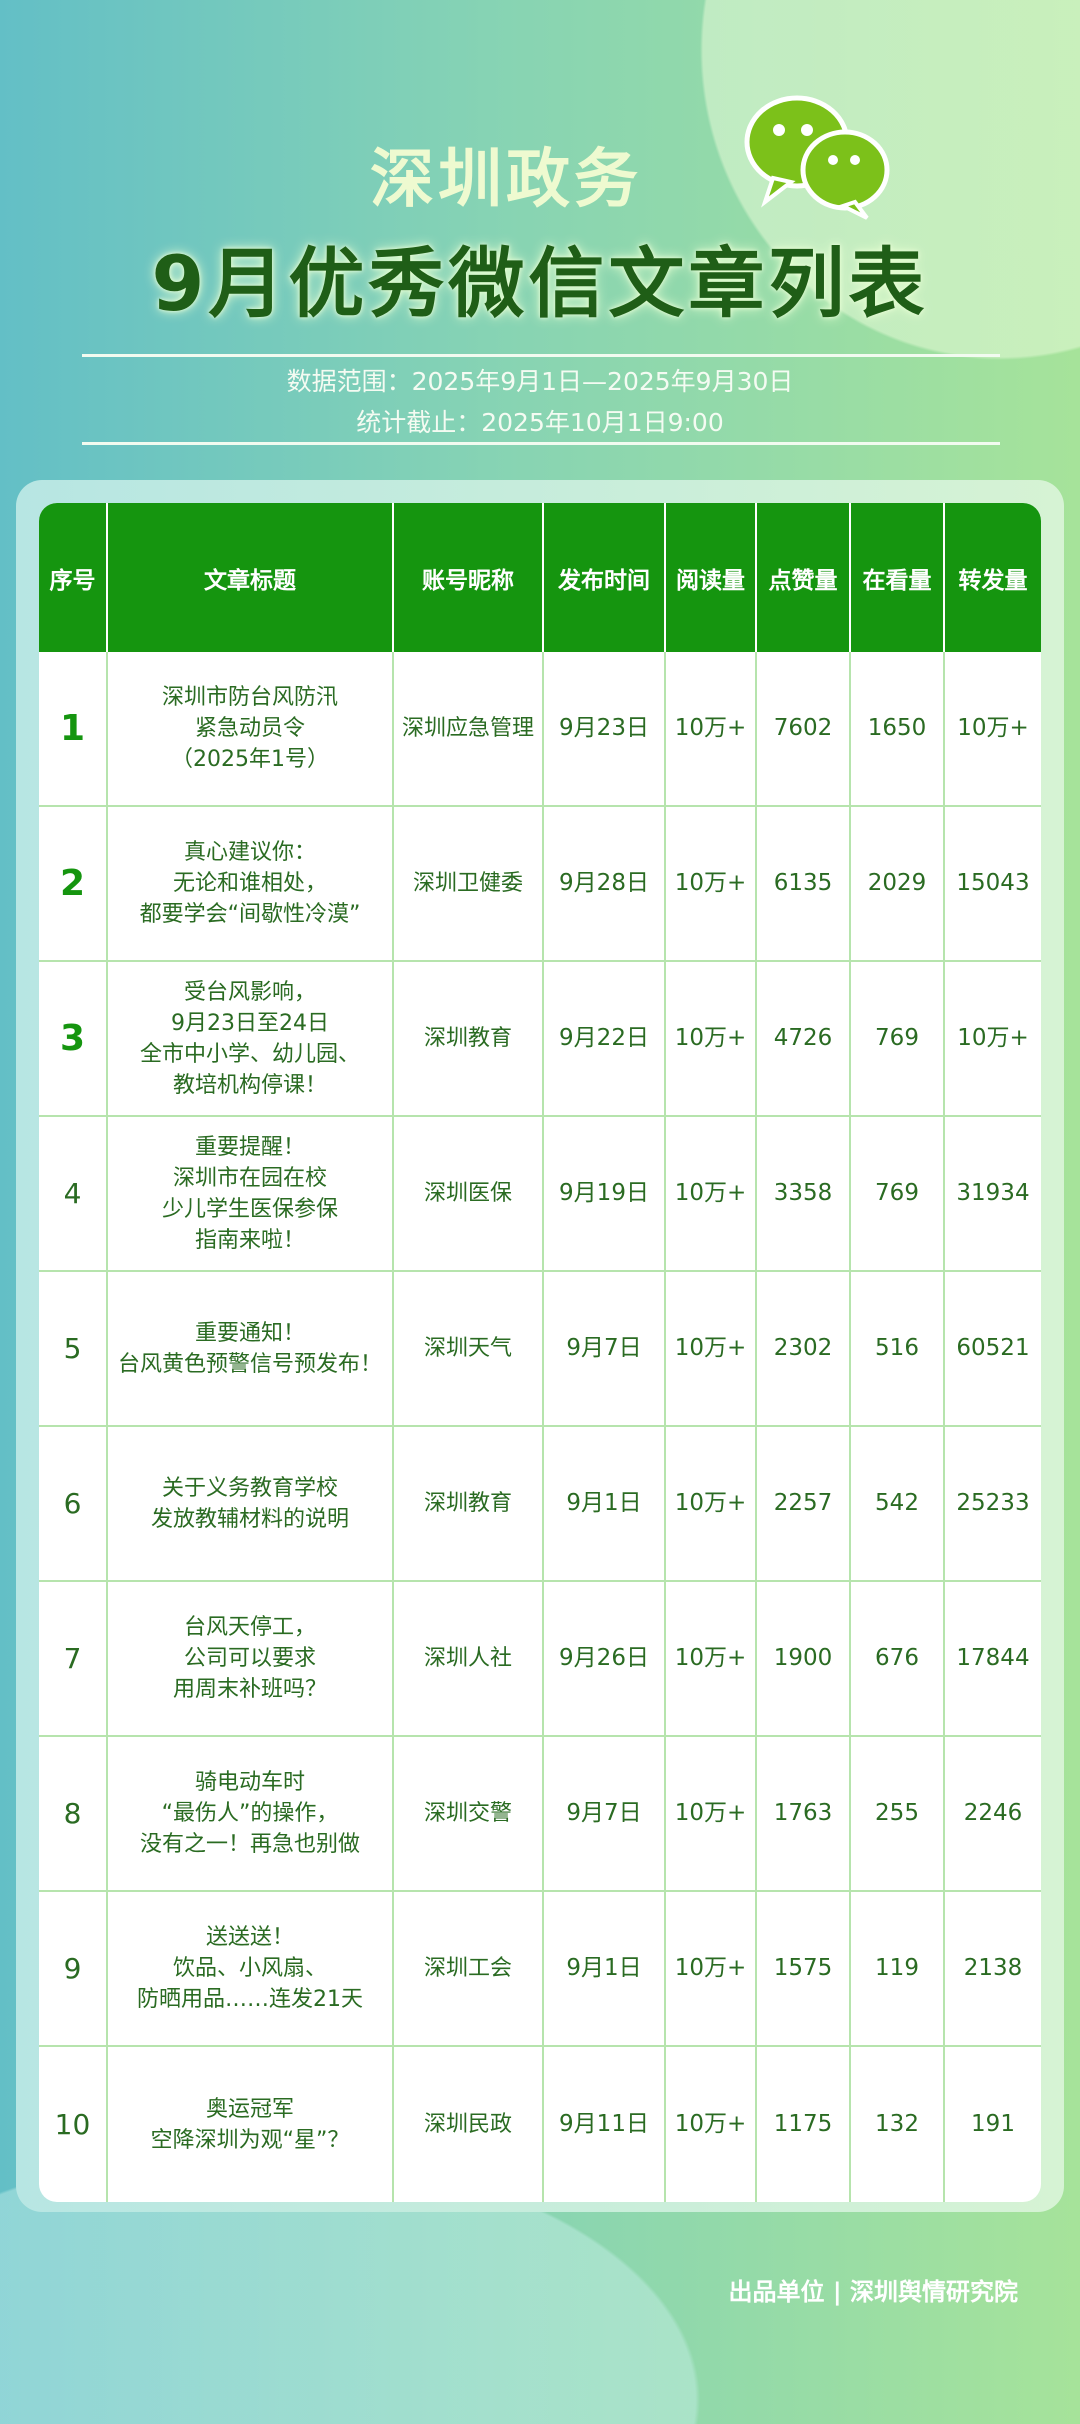  I want to click on title-line: 送送送！, so click(249, 1937).